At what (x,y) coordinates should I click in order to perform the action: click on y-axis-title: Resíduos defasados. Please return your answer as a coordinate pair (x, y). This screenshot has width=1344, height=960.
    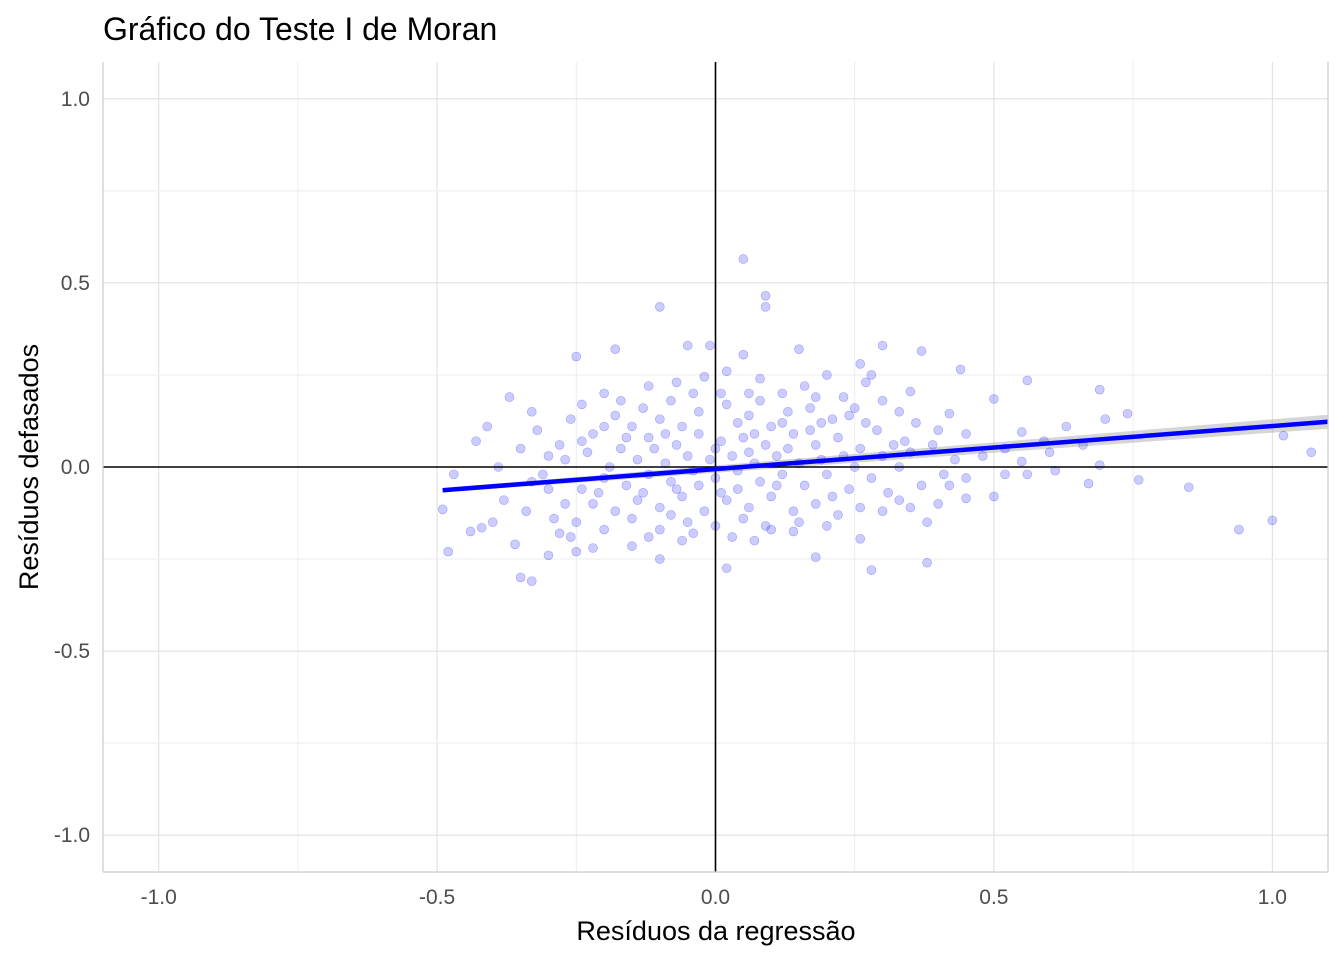
    Looking at the image, I should click on (29, 467).